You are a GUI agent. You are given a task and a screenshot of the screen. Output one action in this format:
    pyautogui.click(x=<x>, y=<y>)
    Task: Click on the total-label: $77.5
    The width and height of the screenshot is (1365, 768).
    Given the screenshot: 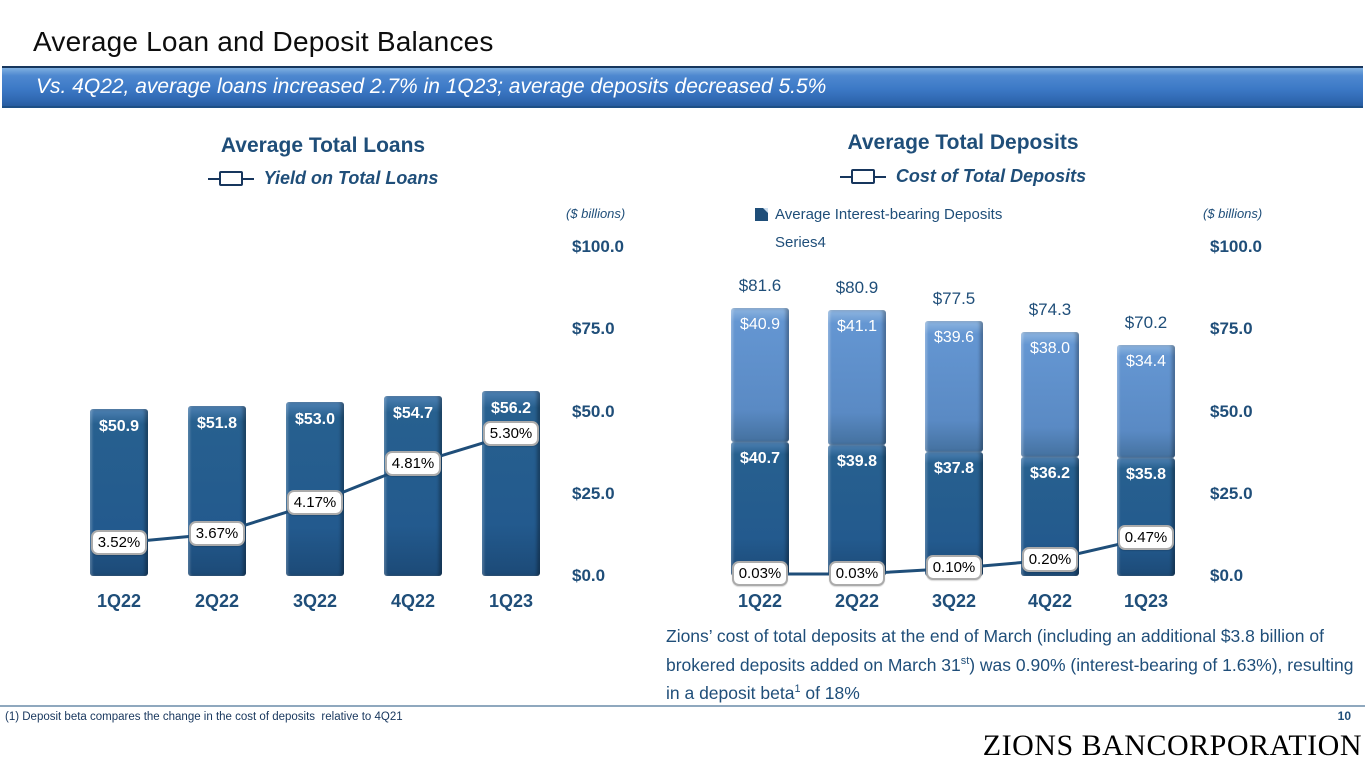 What is the action you would take?
    pyautogui.click(x=954, y=299)
    